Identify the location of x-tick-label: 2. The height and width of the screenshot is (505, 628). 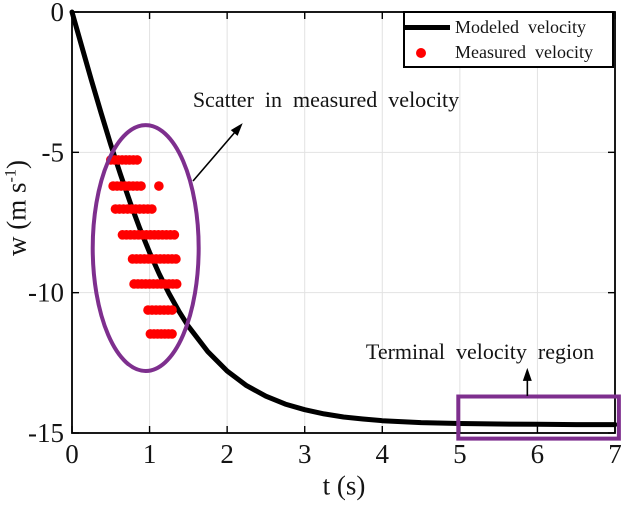
(227, 454).